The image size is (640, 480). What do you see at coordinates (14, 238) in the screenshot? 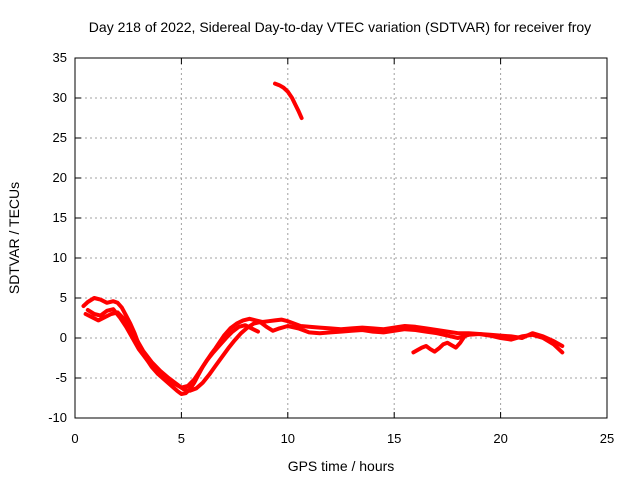
I see `y-axis-title: SDTVAR / TECUs` at bounding box center [14, 238].